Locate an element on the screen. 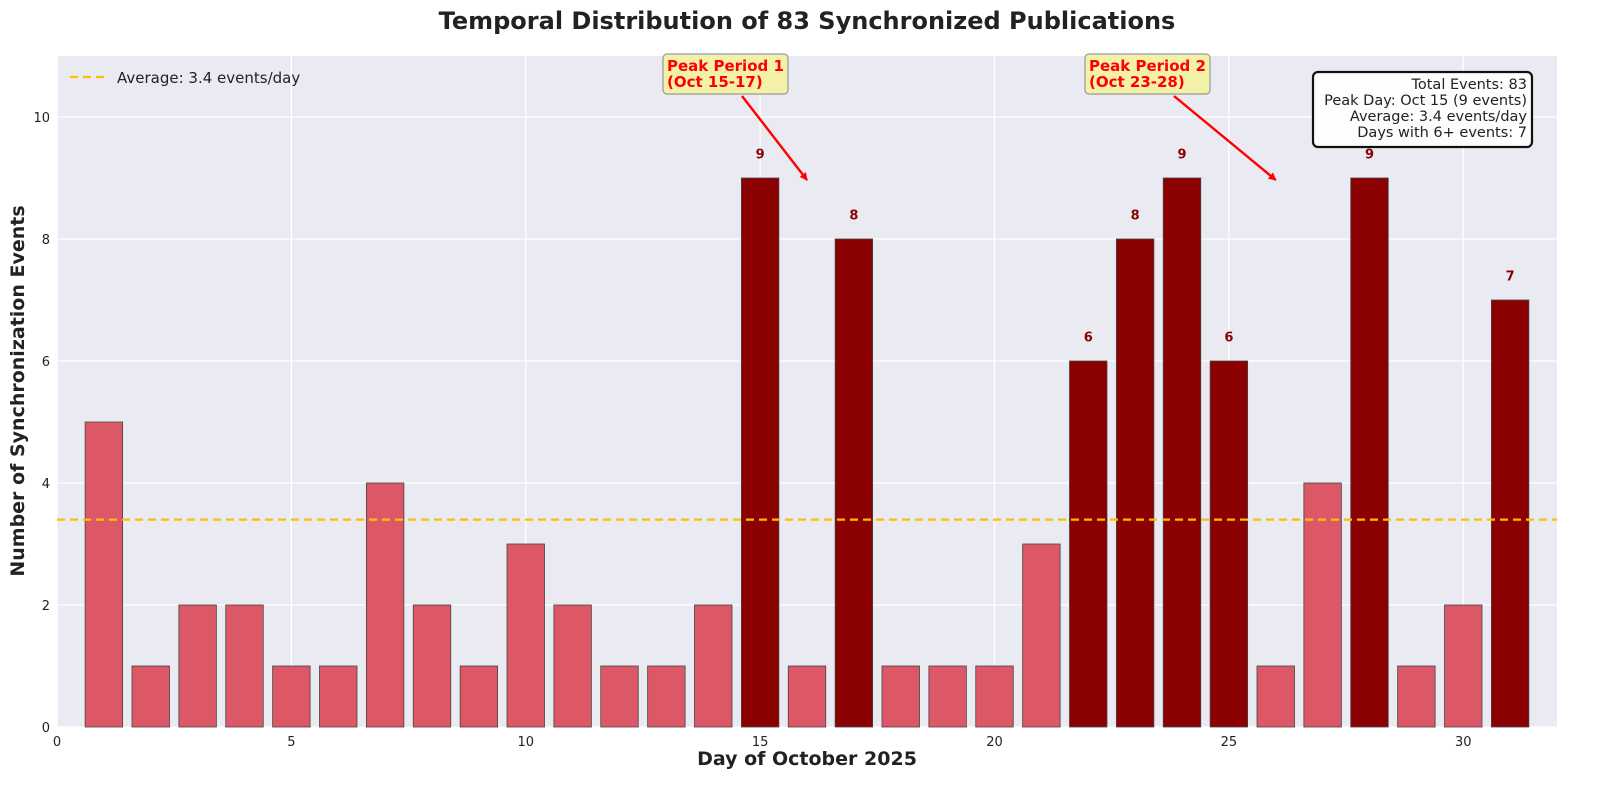 Image resolution: width=1600 pixels, height=799 pixels. y-tick-label: 10 is located at coordinates (41, 118).